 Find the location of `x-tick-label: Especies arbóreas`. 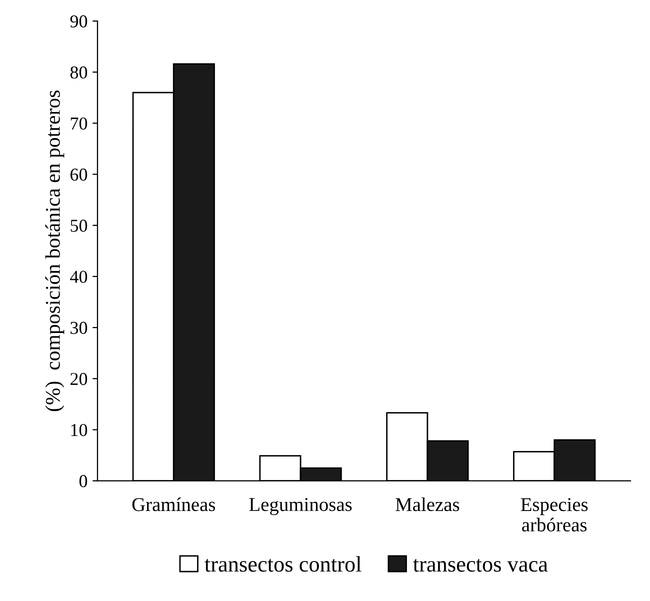

x-tick-label: Especies arbóreas is located at coordinates (554, 515).